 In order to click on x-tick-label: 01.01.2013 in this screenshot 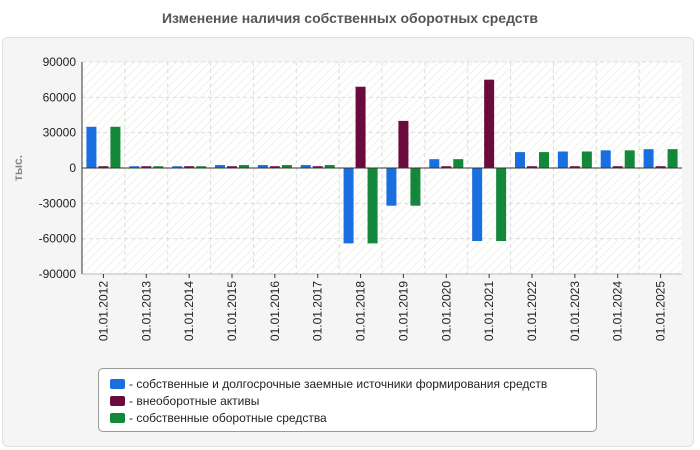, I will do `click(146, 311)`.